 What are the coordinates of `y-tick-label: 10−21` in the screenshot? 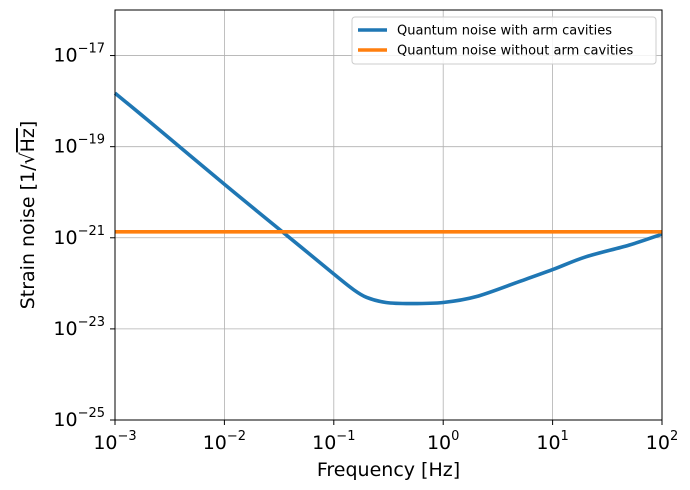 It's located at (79, 236).